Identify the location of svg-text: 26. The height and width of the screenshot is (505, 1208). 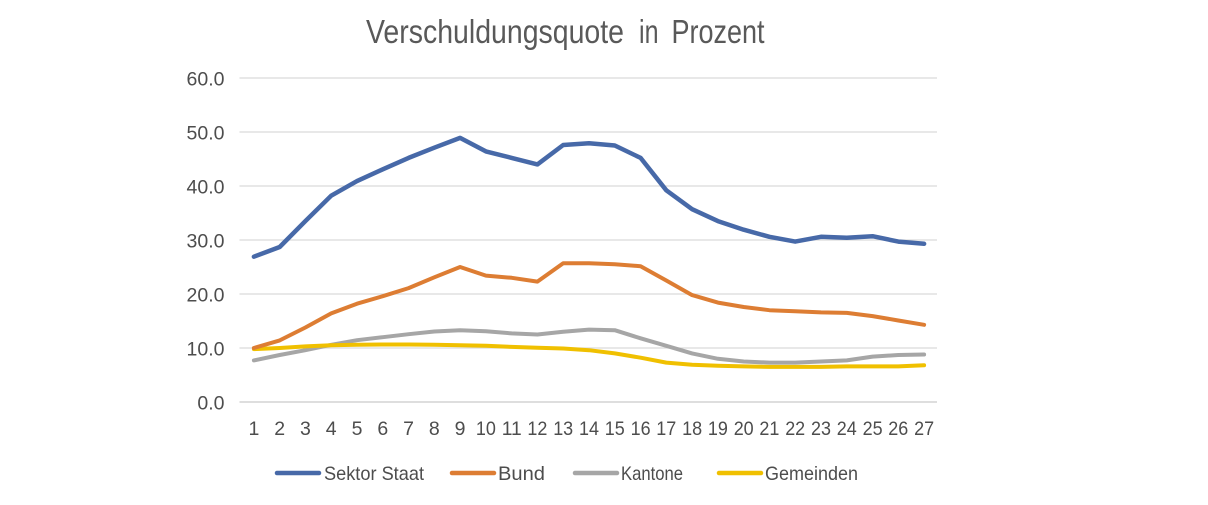
(898, 429).